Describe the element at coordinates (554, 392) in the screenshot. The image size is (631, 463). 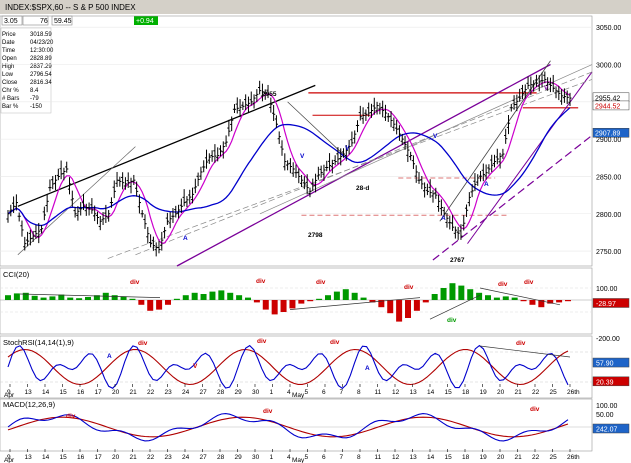
I see `date-tick-label: 25` at that location.